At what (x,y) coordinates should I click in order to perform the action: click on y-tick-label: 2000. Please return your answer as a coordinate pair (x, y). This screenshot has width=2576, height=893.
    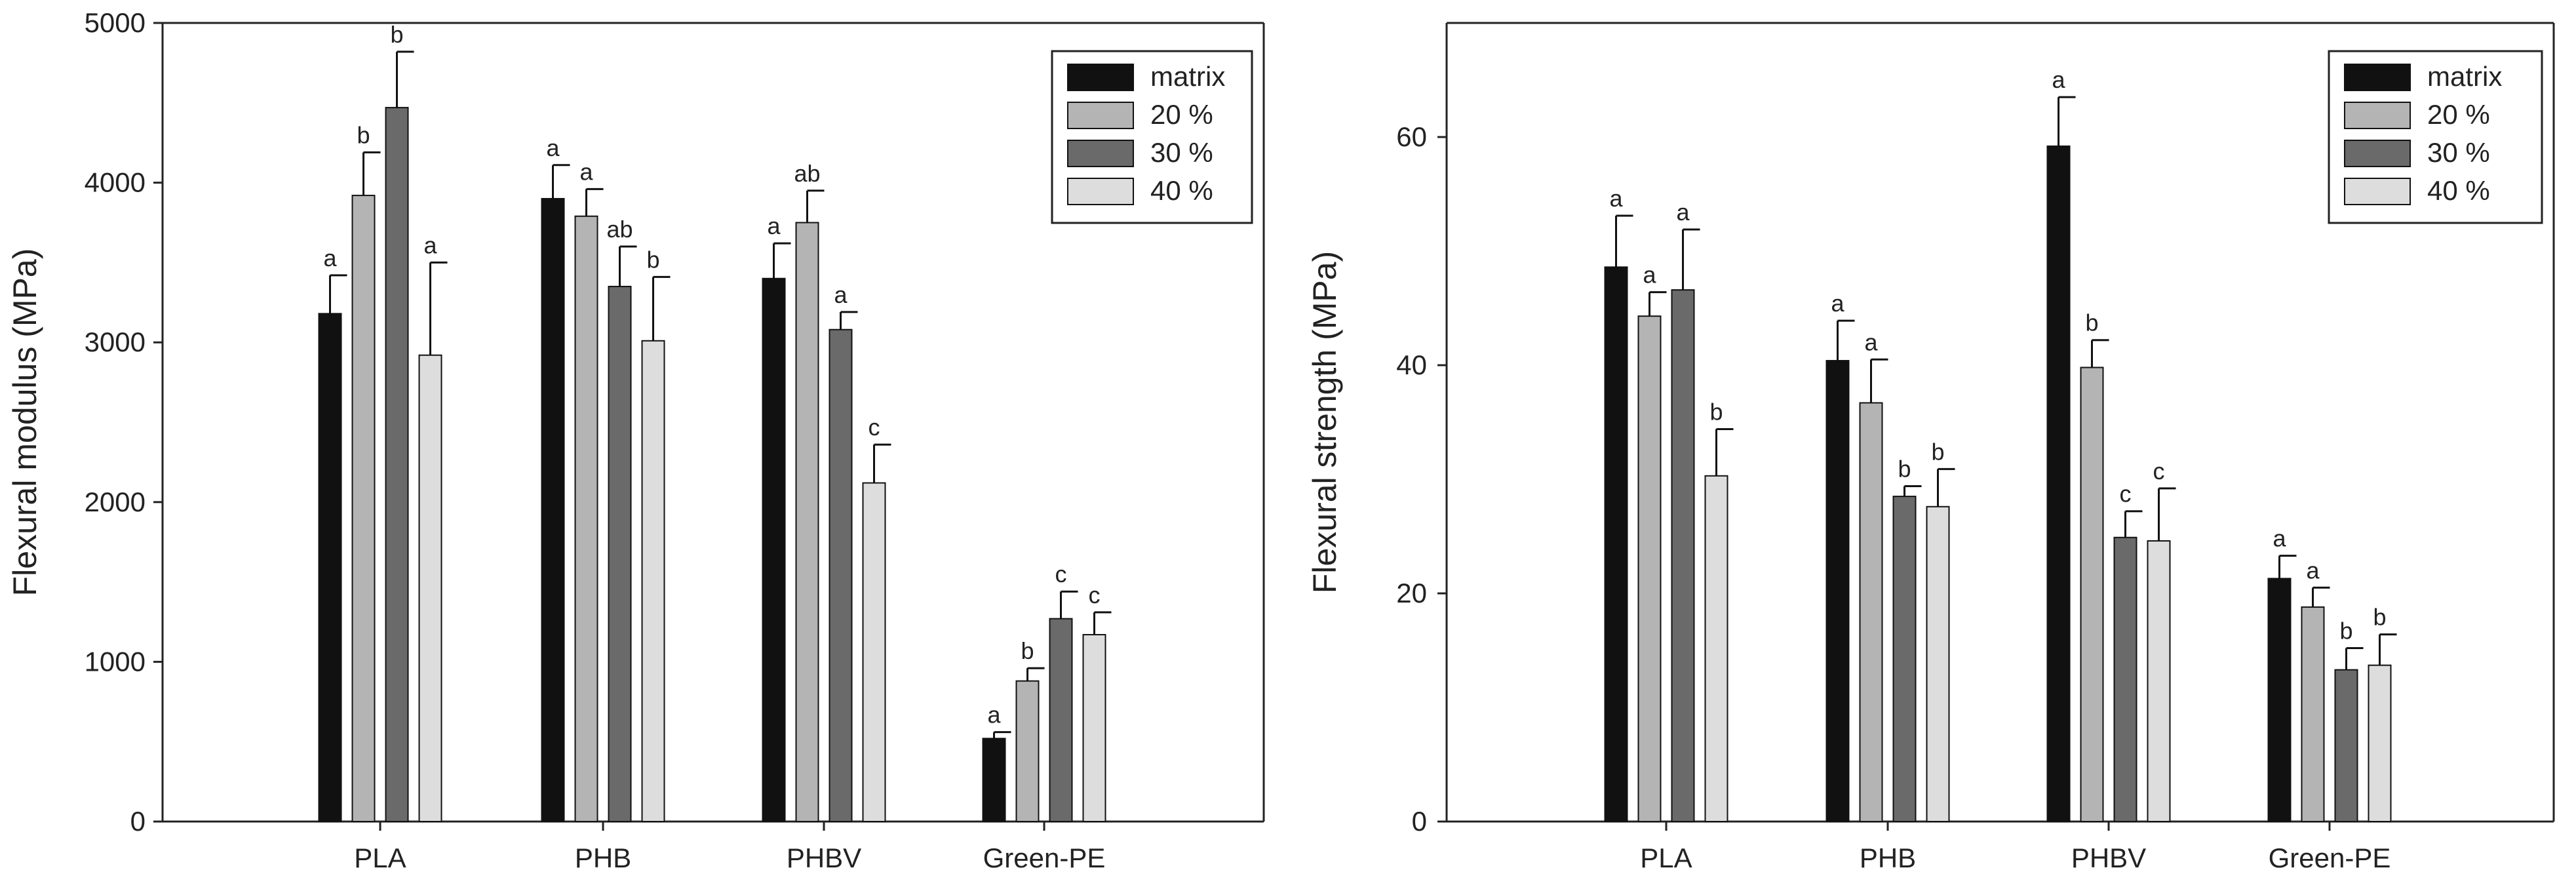
    Looking at the image, I should click on (115, 501).